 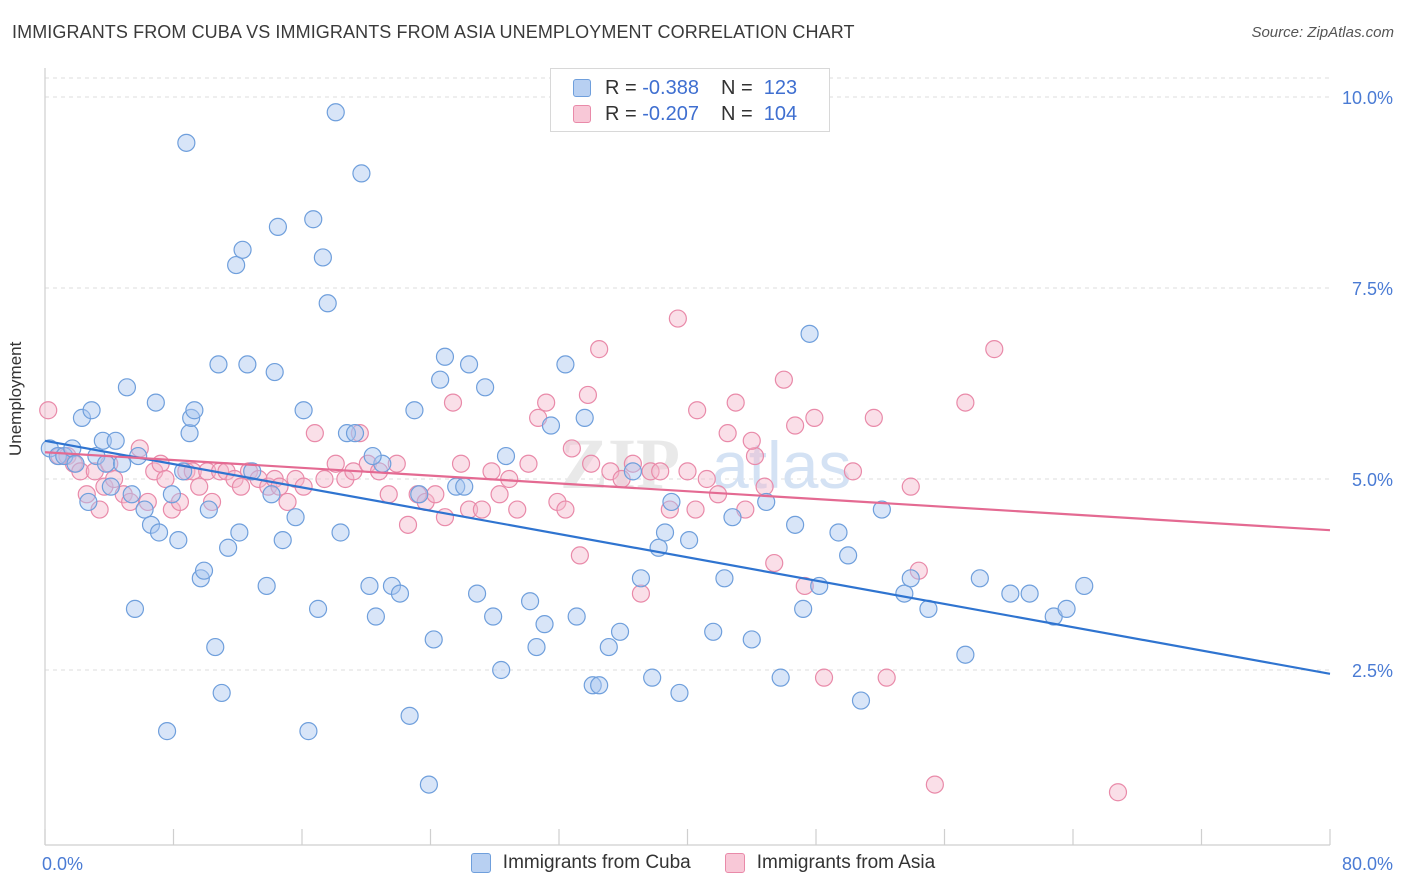 What do you see at coordinates (15, 398) in the screenshot?
I see `y-axis-label: Unemployment` at bounding box center [15, 398].